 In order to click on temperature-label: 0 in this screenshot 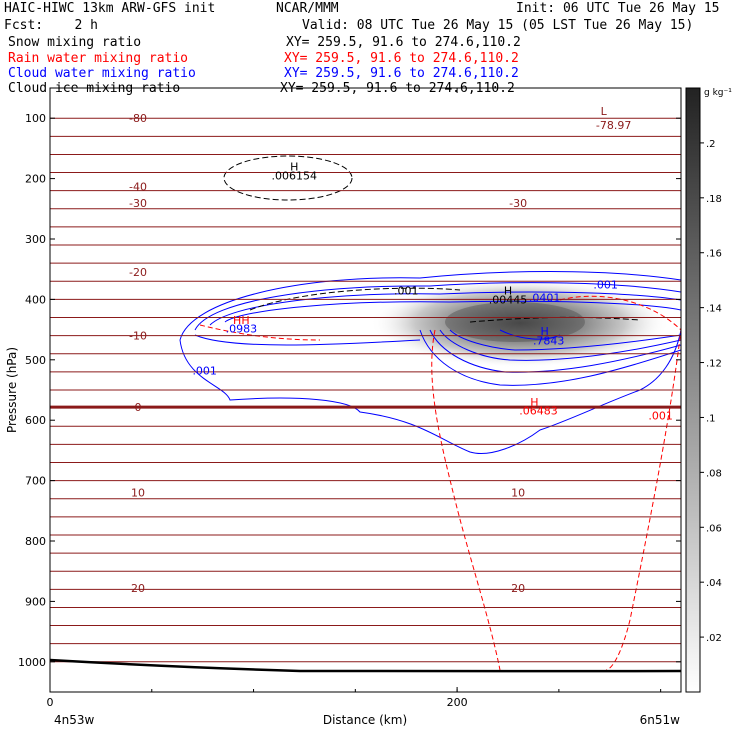, I will do `click(138, 407)`.